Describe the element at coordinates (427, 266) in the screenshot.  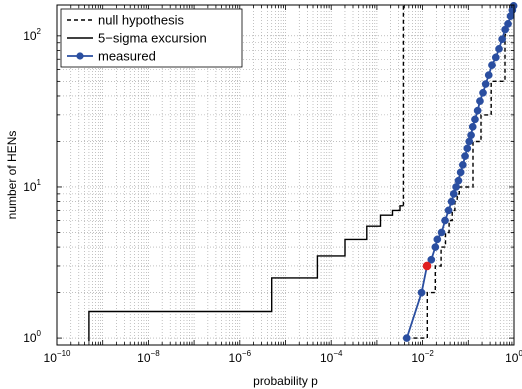
I see `highlight-point` at that location.